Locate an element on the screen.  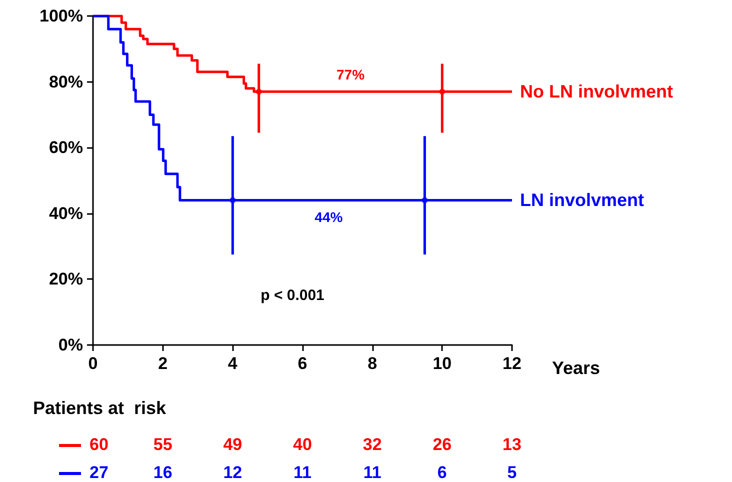
text: 49 is located at coordinates (232, 445).